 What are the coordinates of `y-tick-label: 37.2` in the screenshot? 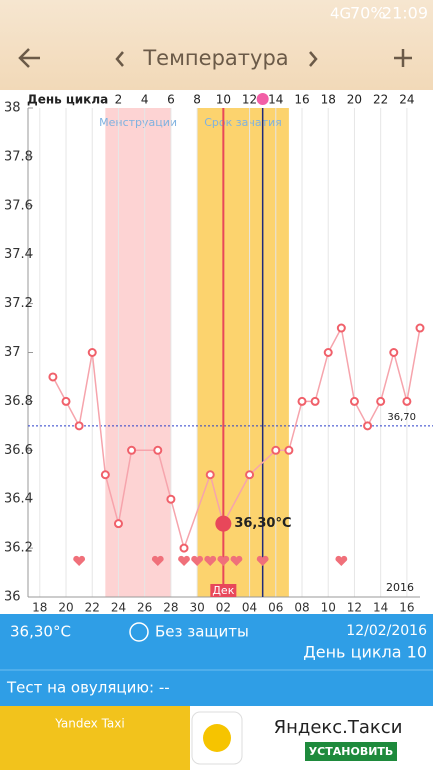 It's located at (18, 303).